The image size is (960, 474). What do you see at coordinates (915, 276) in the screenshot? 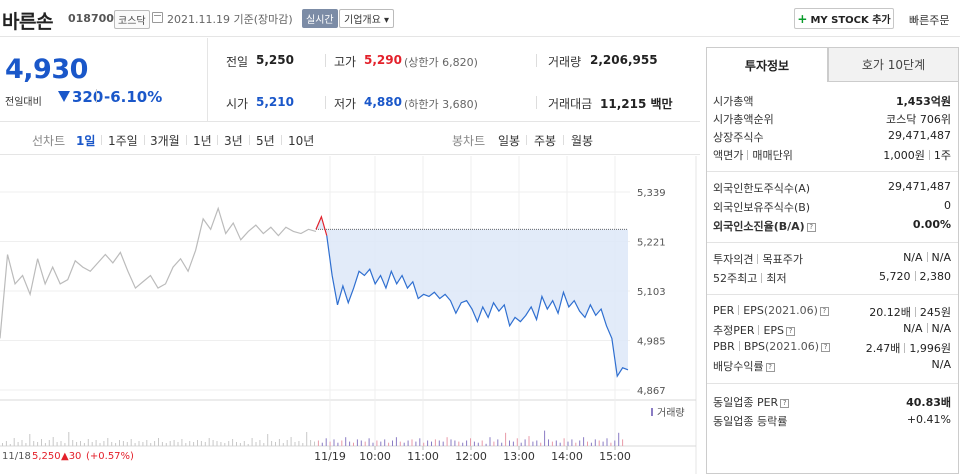
I see `week52-value: 5,720 2,380` at bounding box center [915, 276].